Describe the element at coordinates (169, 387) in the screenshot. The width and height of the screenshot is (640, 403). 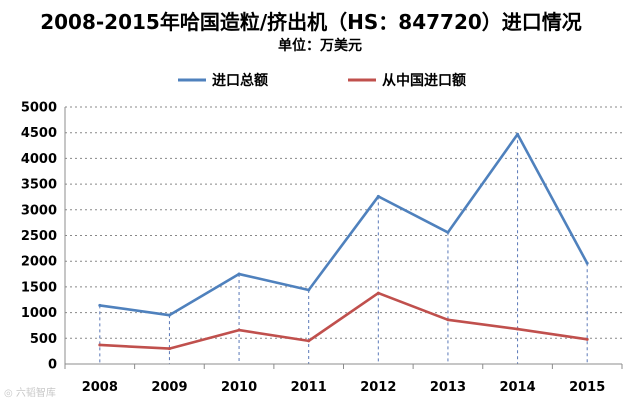
I see `x-tick-label-2009: 2009` at that location.